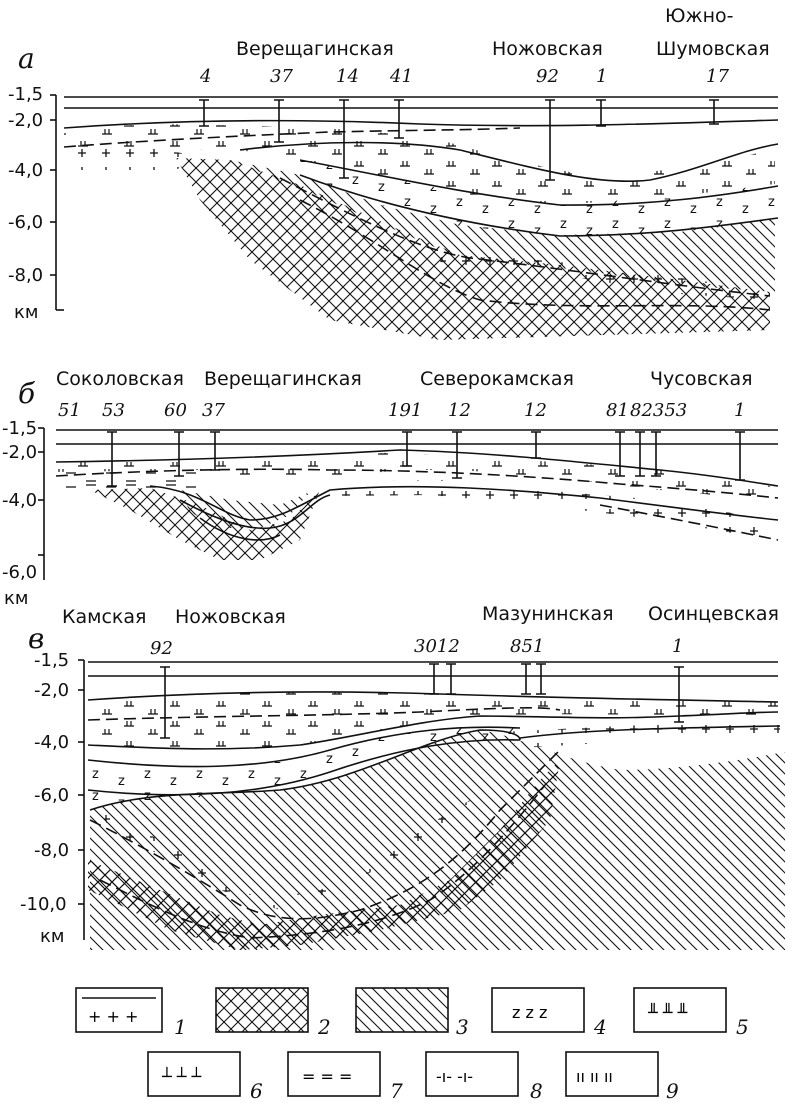  Describe the element at coordinates (120, 379) in the screenshot. I see `area-label-sokolovskaya-b: Соколовская` at that location.